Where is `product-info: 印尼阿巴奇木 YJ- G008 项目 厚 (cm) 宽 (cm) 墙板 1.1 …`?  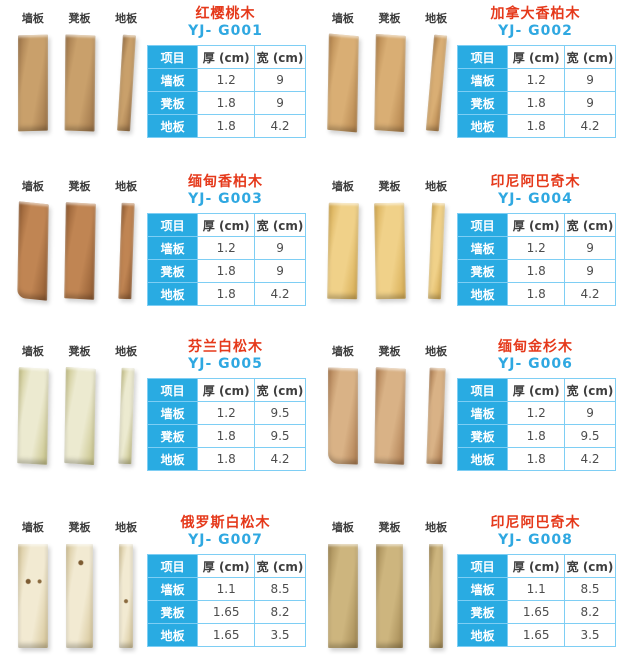
product-info: 印尼阿巴奇木 YJ- G008 项目 厚 (cm) 宽 (cm) 墙板 1.1 … is located at coordinates (537, 590).